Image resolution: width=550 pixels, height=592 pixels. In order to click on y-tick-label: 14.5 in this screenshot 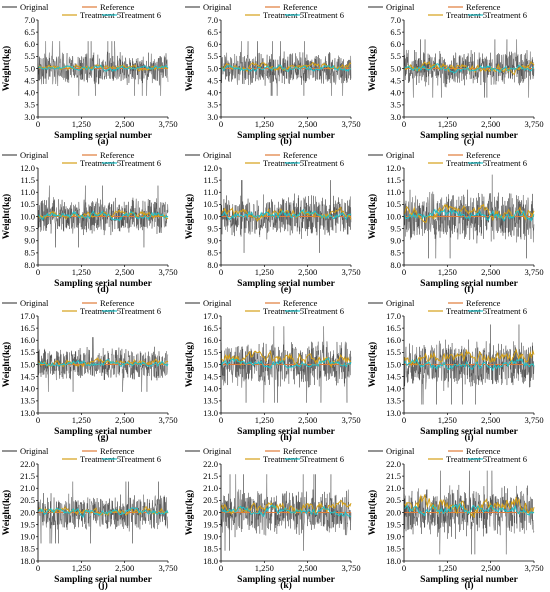, I will do `click(27, 376)`.